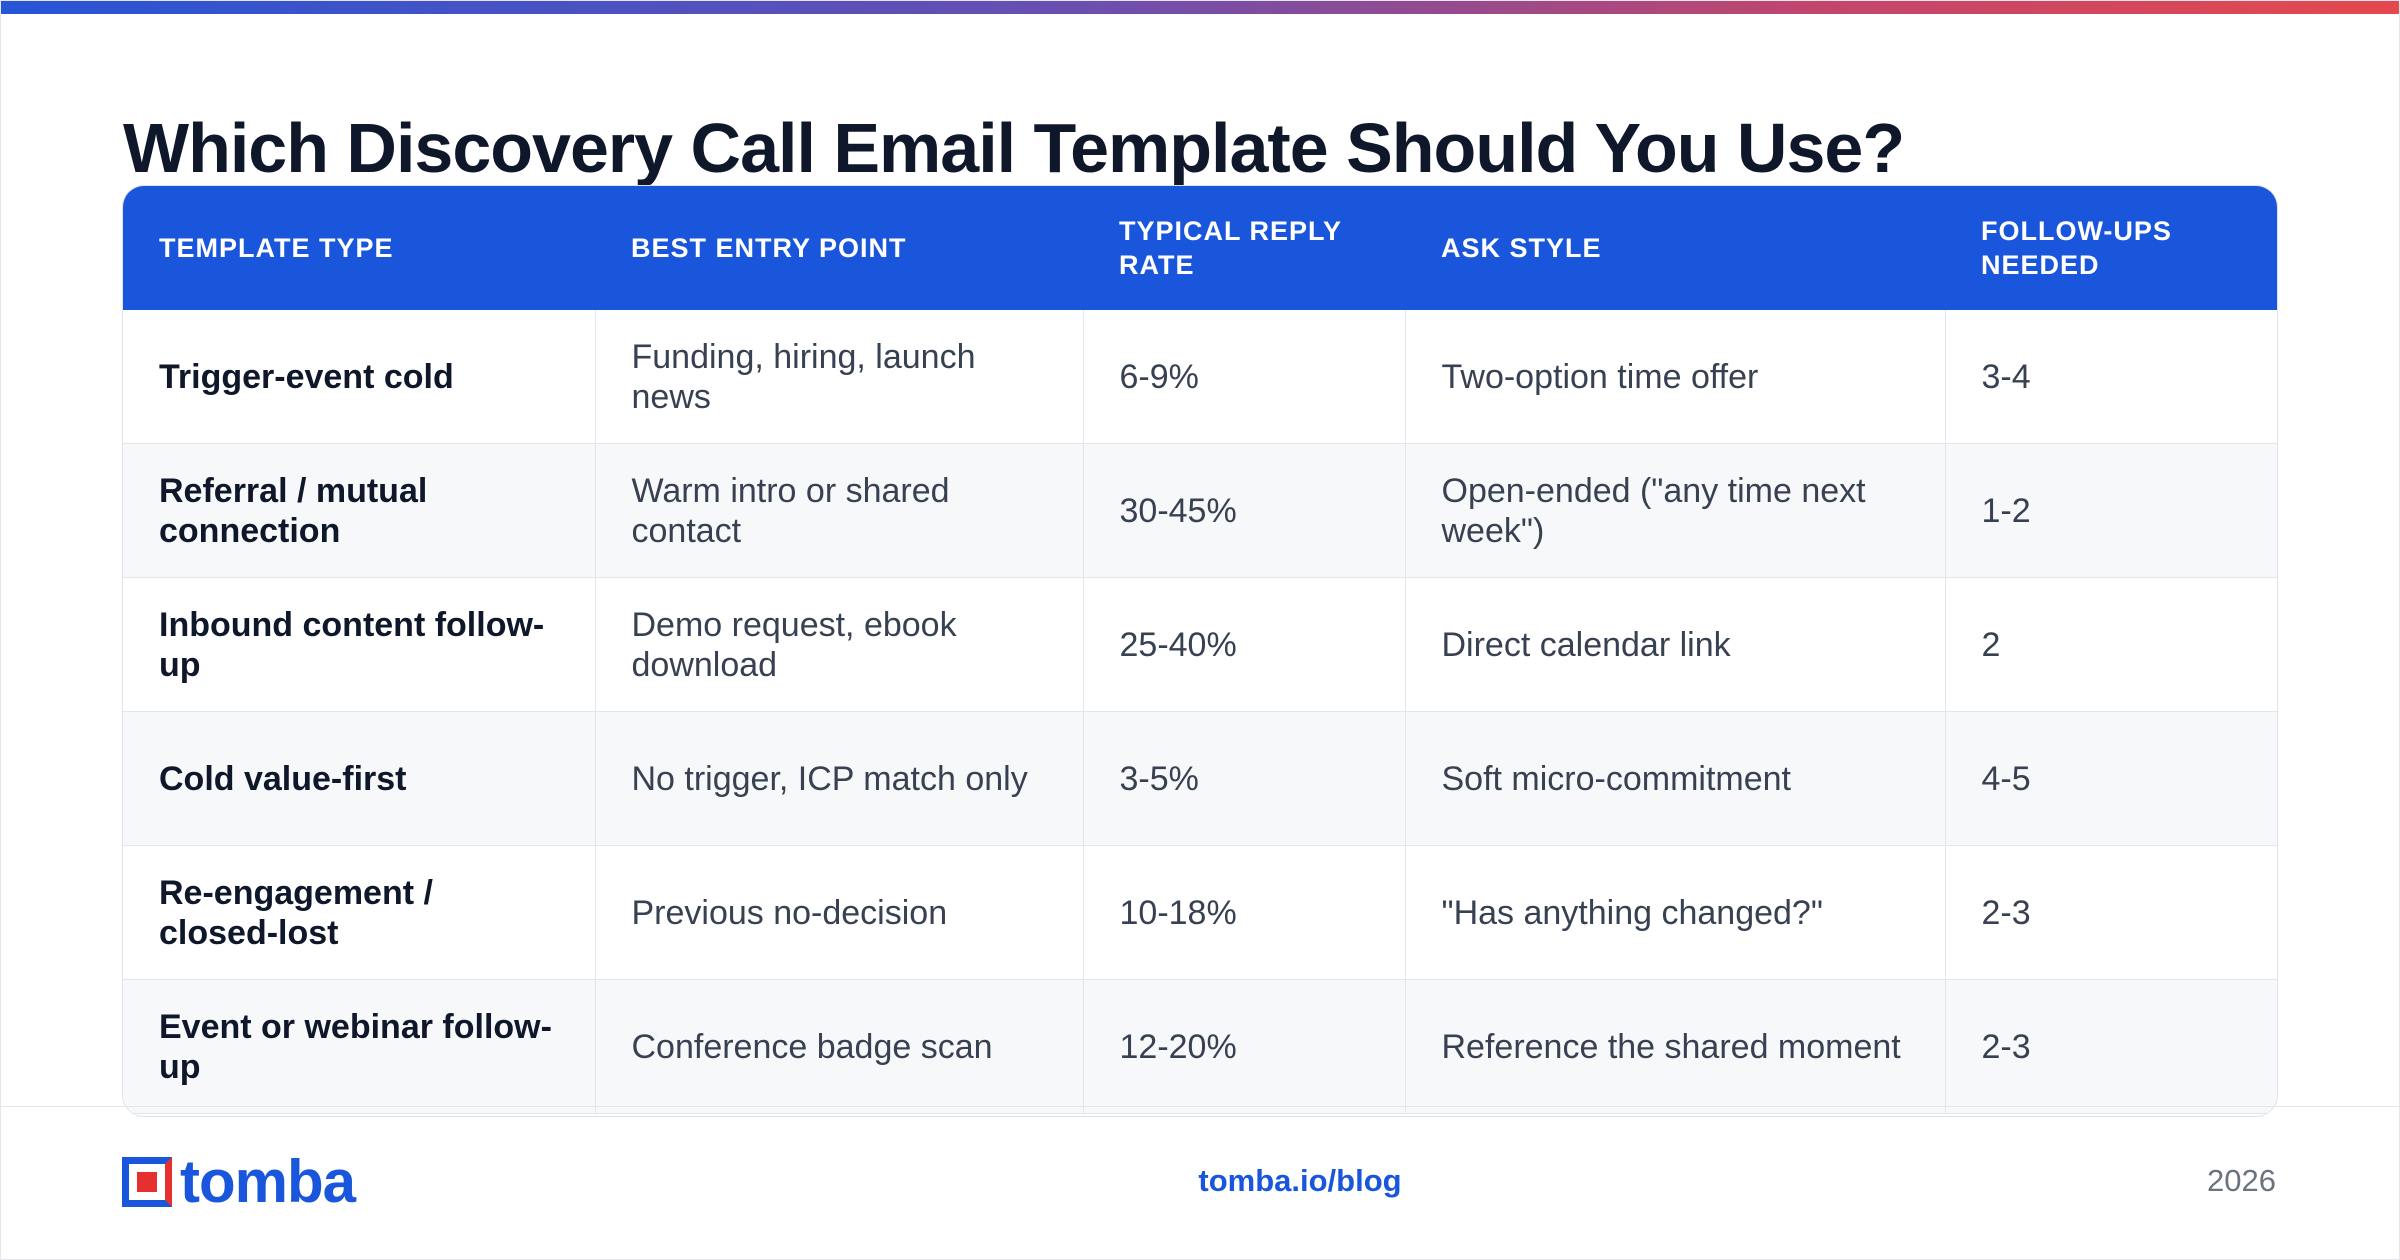  Describe the element at coordinates (1675, 248) in the screenshot. I see `header-ask-style: ASK STYLE` at that location.